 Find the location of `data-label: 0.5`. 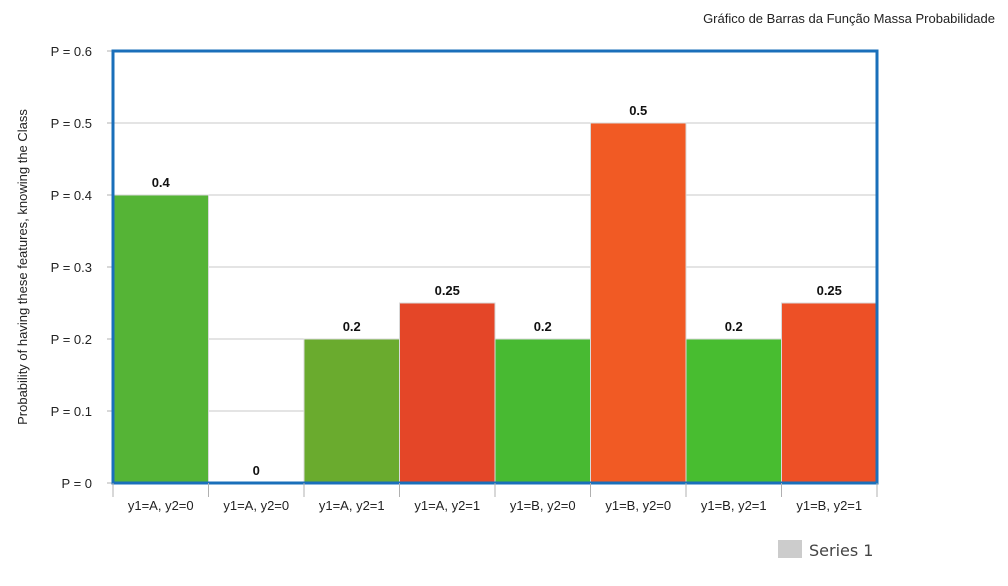

data-label: 0.5 is located at coordinates (638, 110).